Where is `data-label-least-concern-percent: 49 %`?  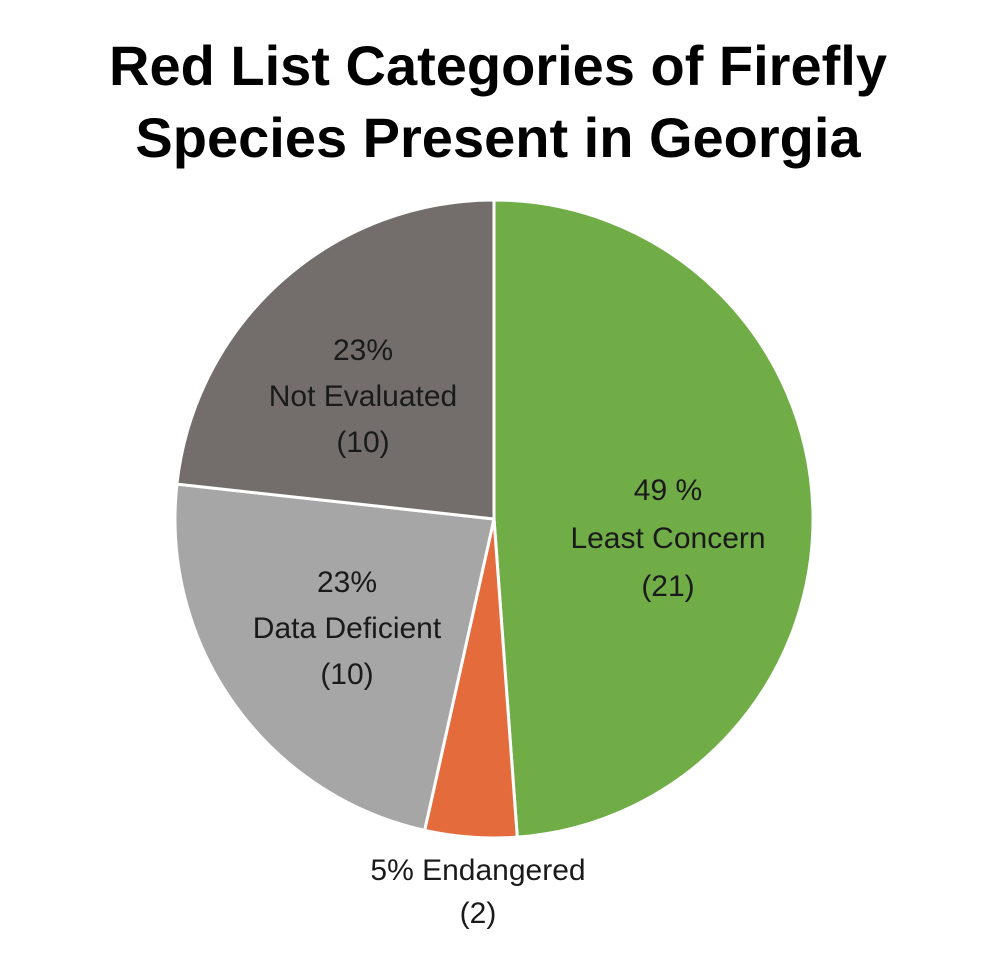 data-label-least-concern-percent: 49 % is located at coordinates (668, 490).